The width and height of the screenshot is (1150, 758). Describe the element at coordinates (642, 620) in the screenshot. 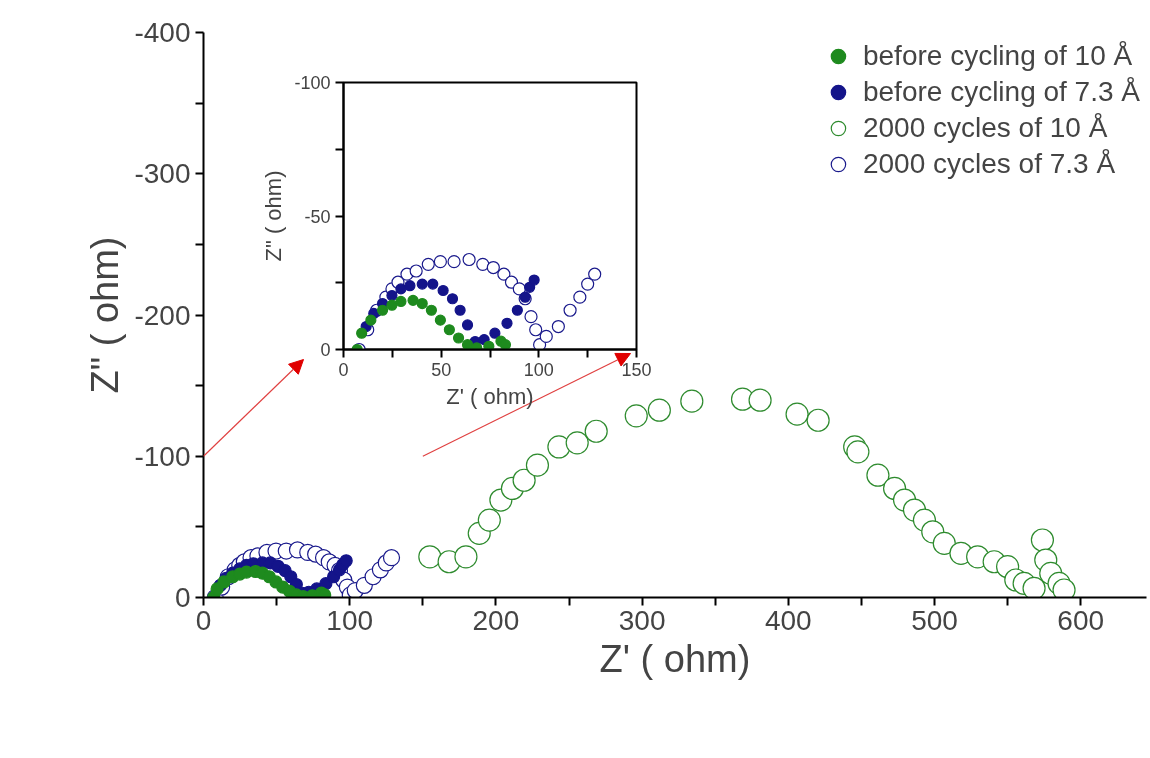

I see `x-tick-label: 300` at that location.